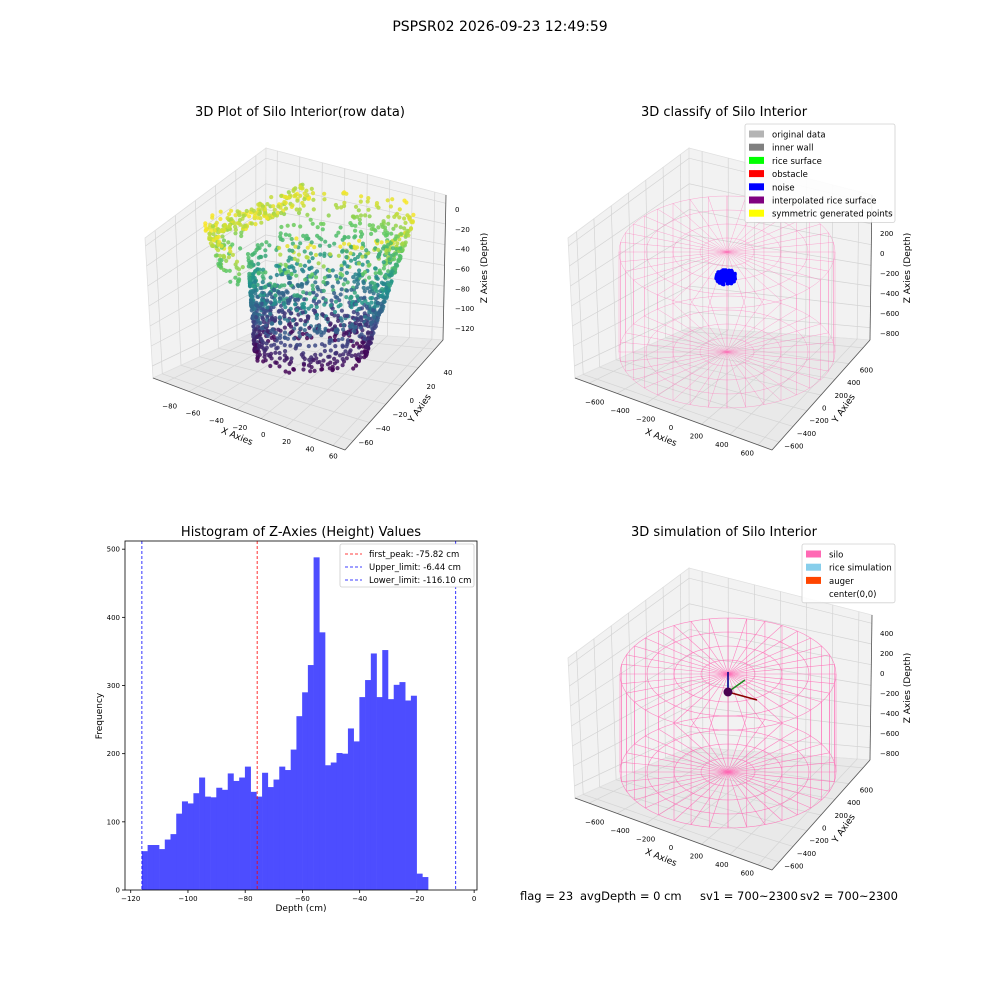 The width and height of the screenshot is (1000, 1000). Describe the element at coordinates (756, 160) in the screenshot. I see `legend-swatch` at that location.